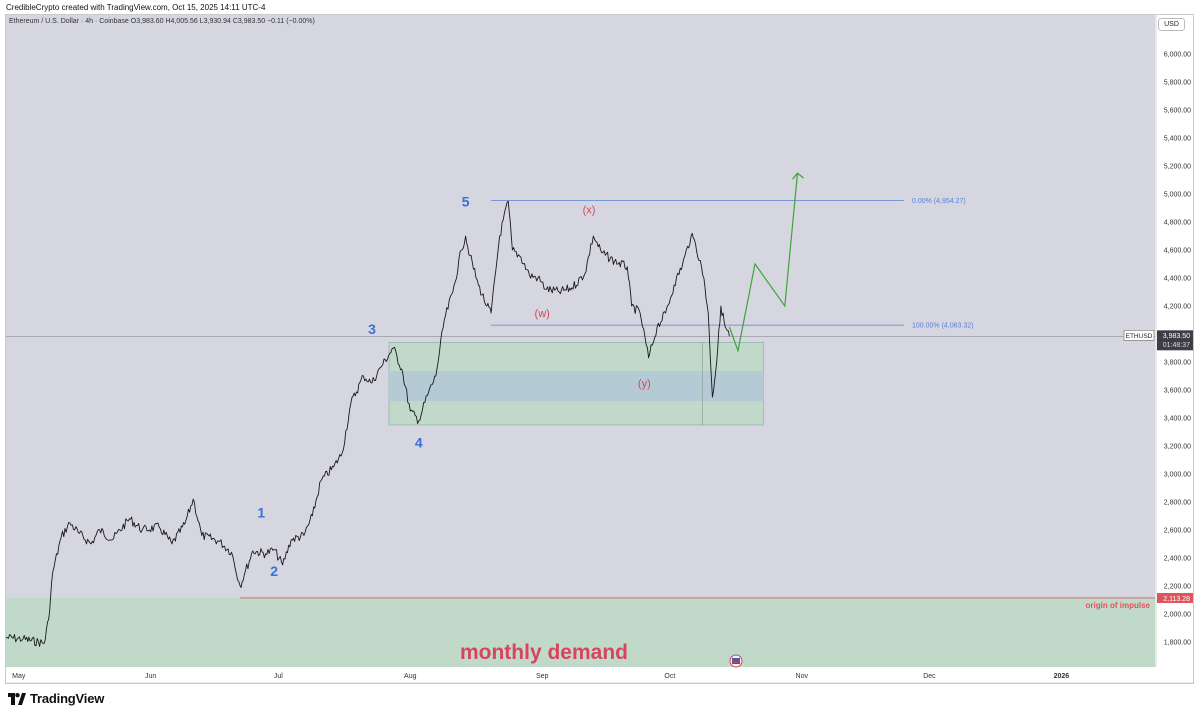  What do you see at coordinates (1177, 167) in the screenshot?
I see `y-tick-label: 5,200.00` at bounding box center [1177, 167].